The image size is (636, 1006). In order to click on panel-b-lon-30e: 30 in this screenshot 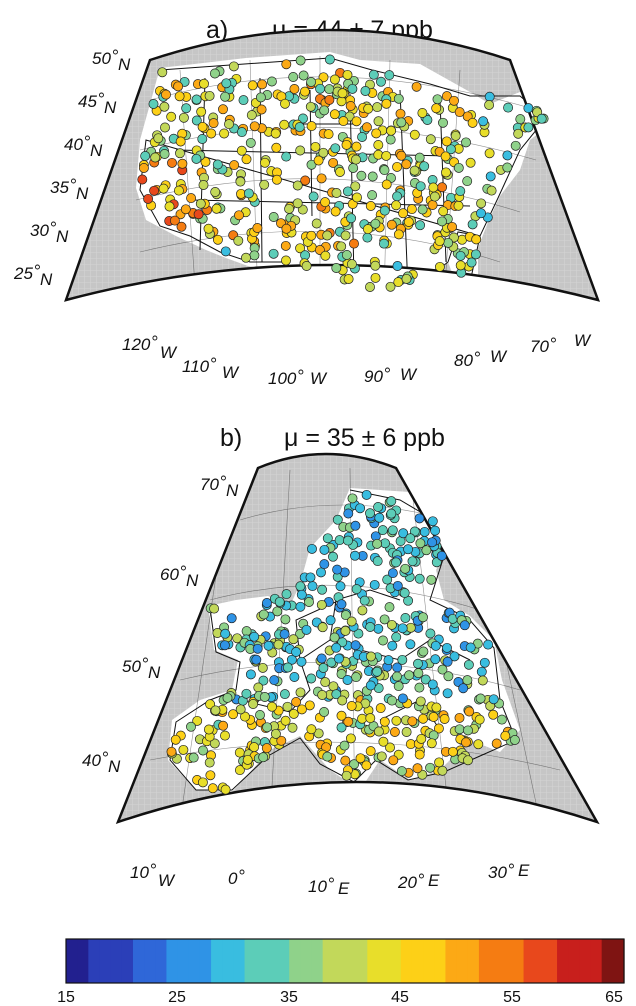, I will do `click(497, 872)`.